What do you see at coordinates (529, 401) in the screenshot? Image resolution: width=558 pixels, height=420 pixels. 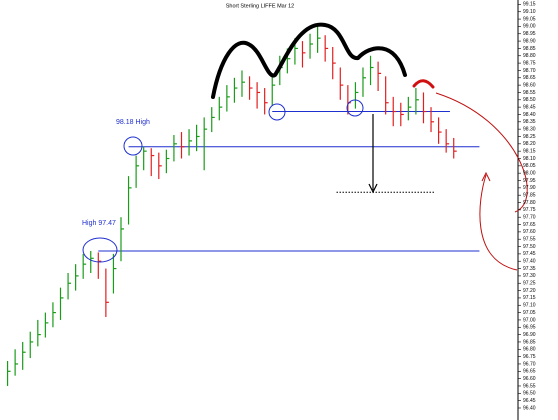 I see `y-tick-label: 96.45` at bounding box center [529, 401].